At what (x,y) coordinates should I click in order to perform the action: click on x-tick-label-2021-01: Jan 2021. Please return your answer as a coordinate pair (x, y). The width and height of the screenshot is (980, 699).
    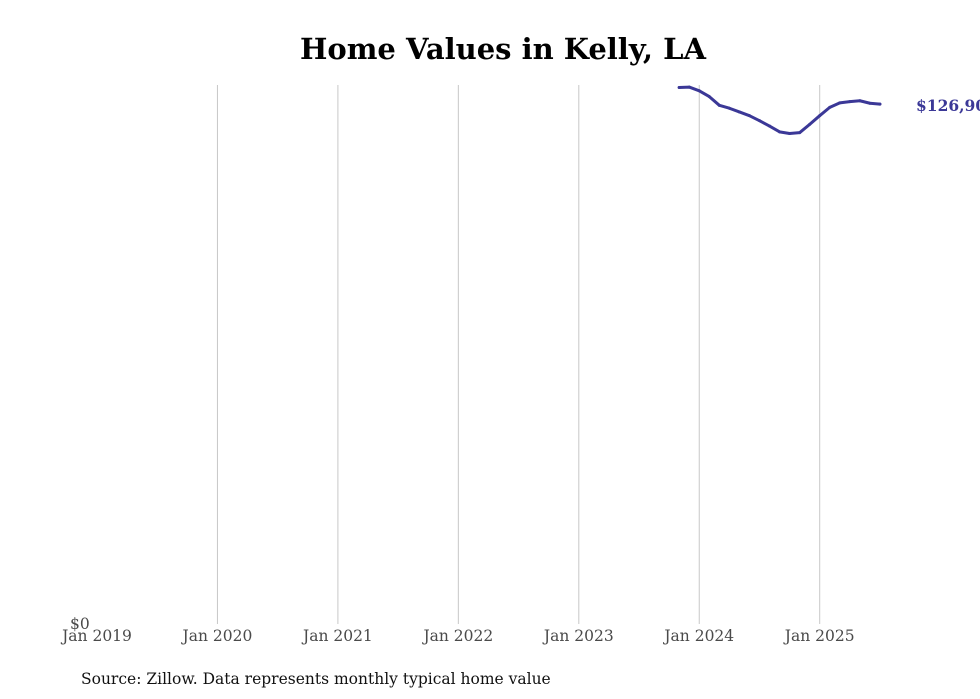
    Looking at the image, I should click on (337, 636).